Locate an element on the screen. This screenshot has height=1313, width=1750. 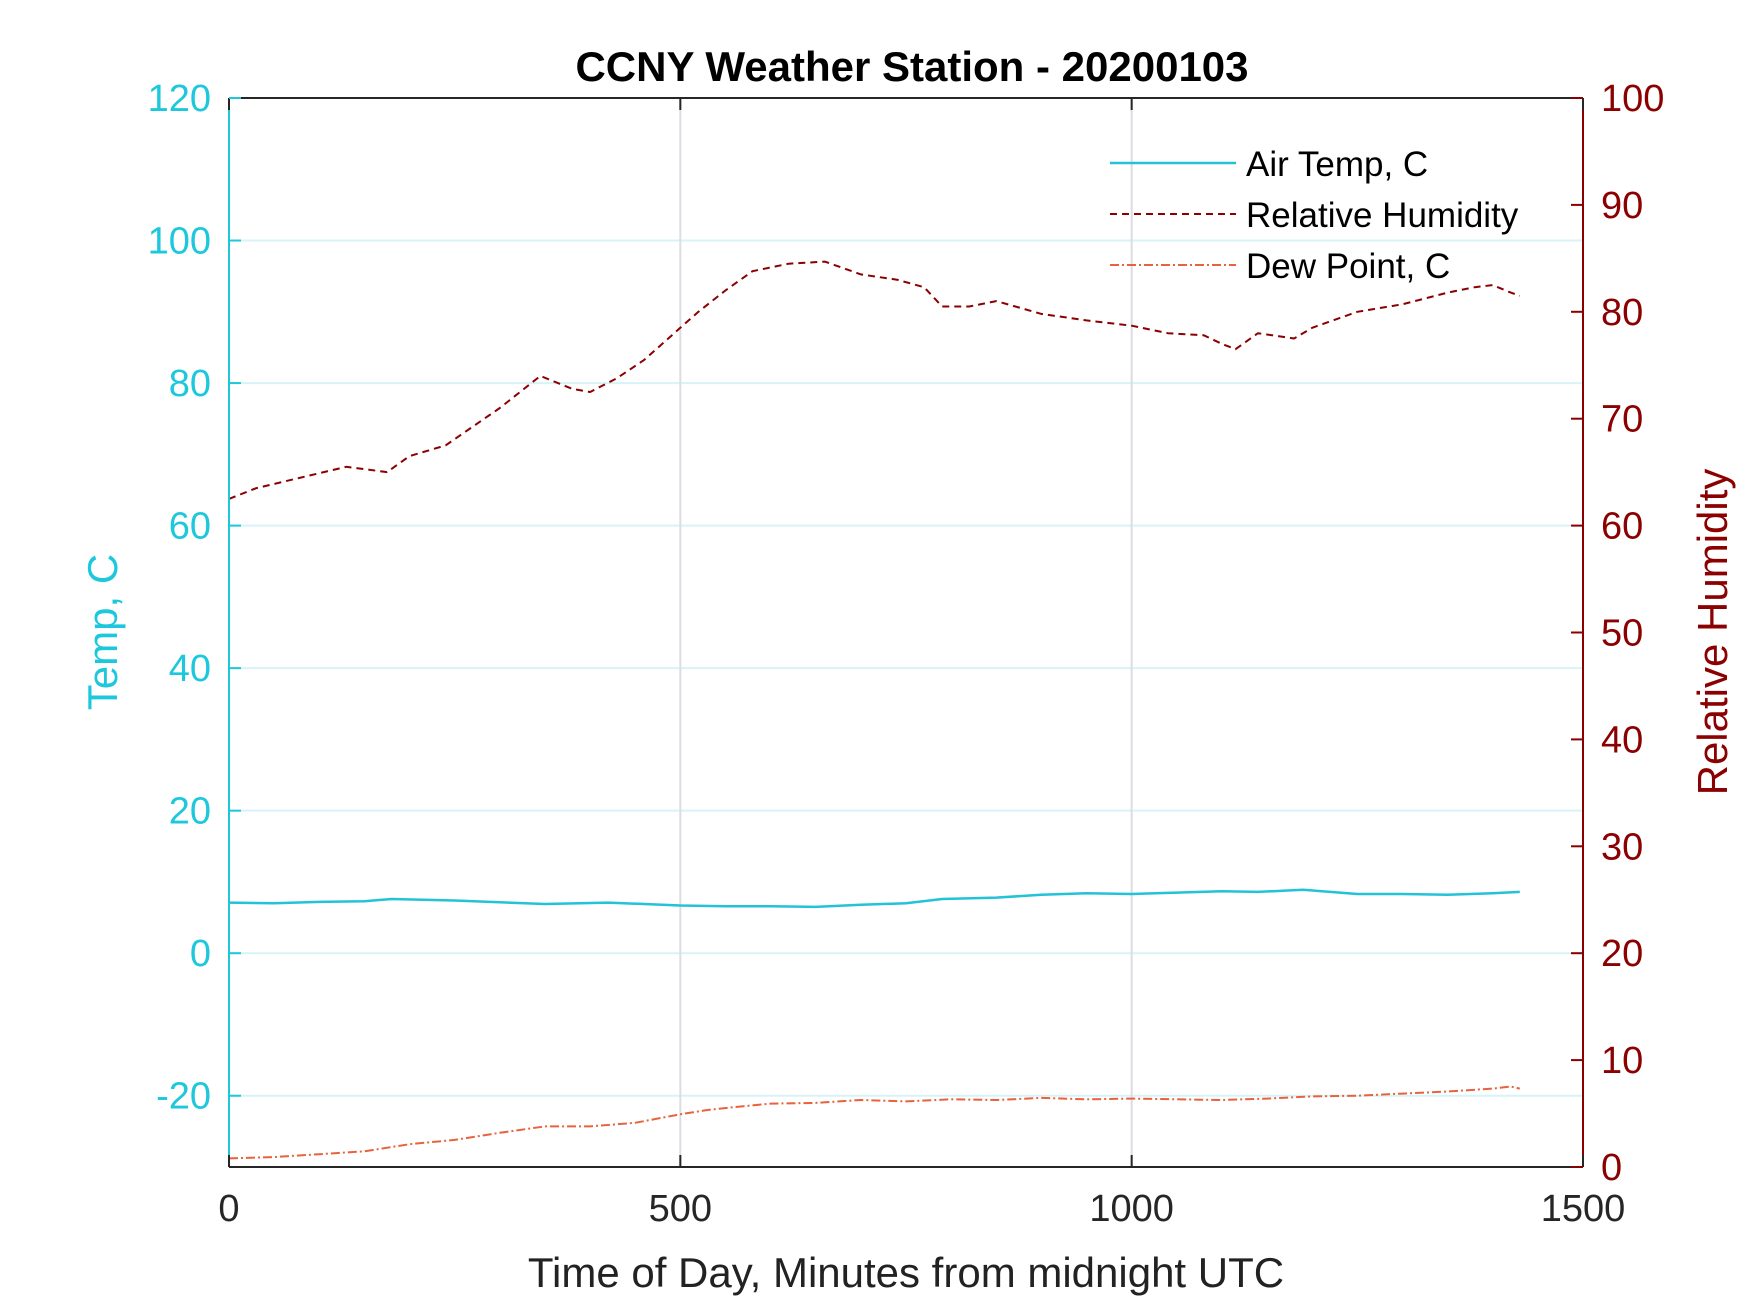
y-left-tick-label: -20 is located at coordinates (183, 1097).